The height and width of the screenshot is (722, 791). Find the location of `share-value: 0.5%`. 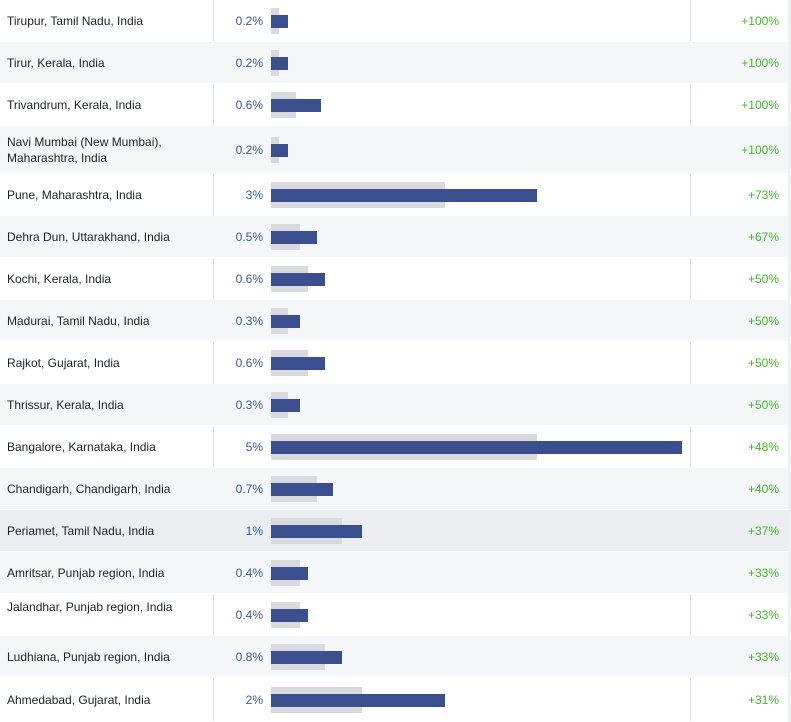

share-value: 0.5% is located at coordinates (249, 237).